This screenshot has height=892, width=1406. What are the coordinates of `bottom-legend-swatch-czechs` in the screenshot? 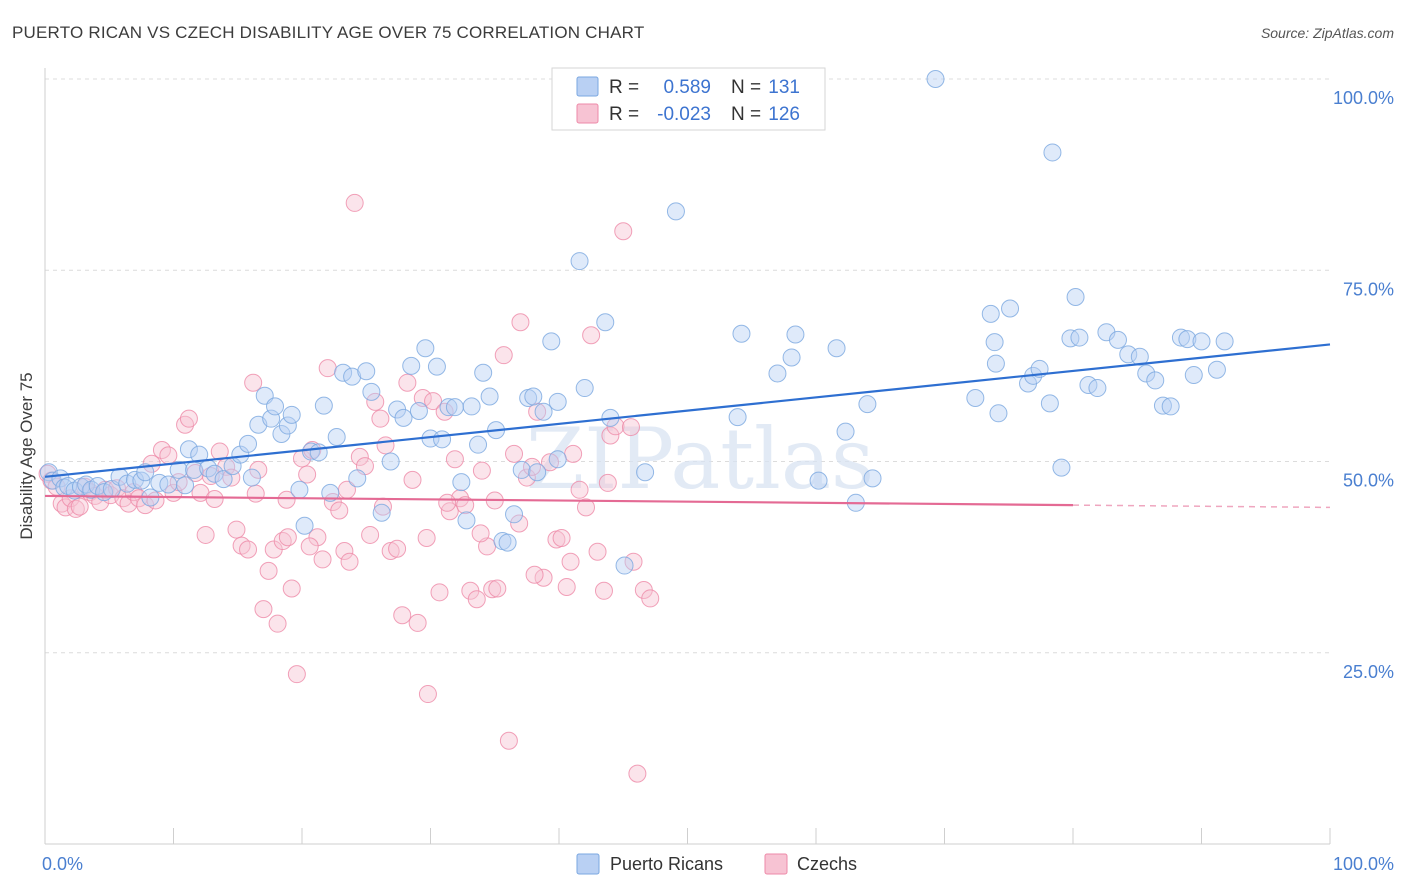 It's located at (776, 864).